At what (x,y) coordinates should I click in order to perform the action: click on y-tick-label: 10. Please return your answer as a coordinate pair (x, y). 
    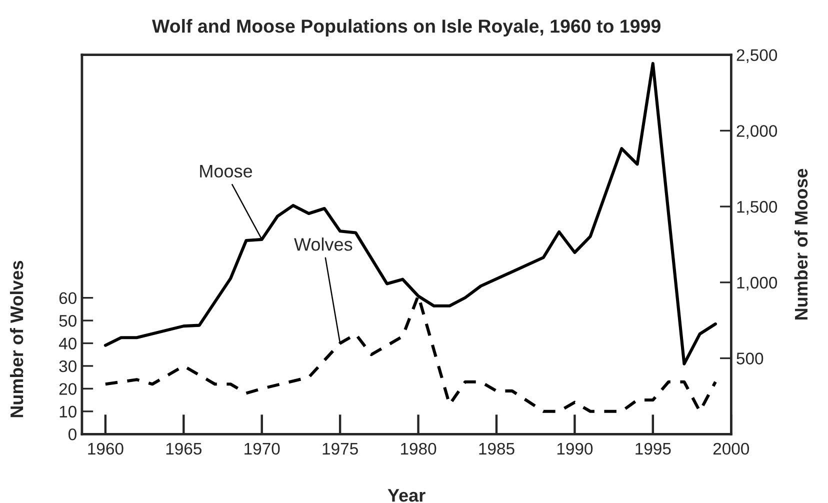
    Looking at the image, I should click on (68, 412).